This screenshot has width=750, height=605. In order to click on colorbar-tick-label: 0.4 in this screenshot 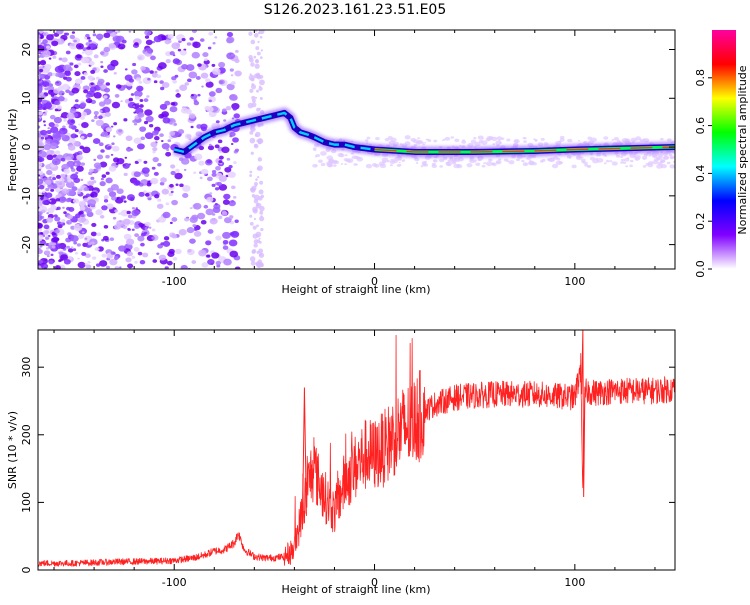, I will do `click(700, 174)`.